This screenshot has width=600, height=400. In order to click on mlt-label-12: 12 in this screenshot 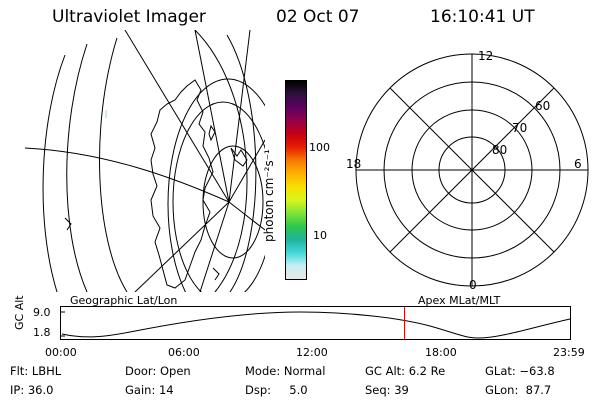, I will do `click(485, 56)`.